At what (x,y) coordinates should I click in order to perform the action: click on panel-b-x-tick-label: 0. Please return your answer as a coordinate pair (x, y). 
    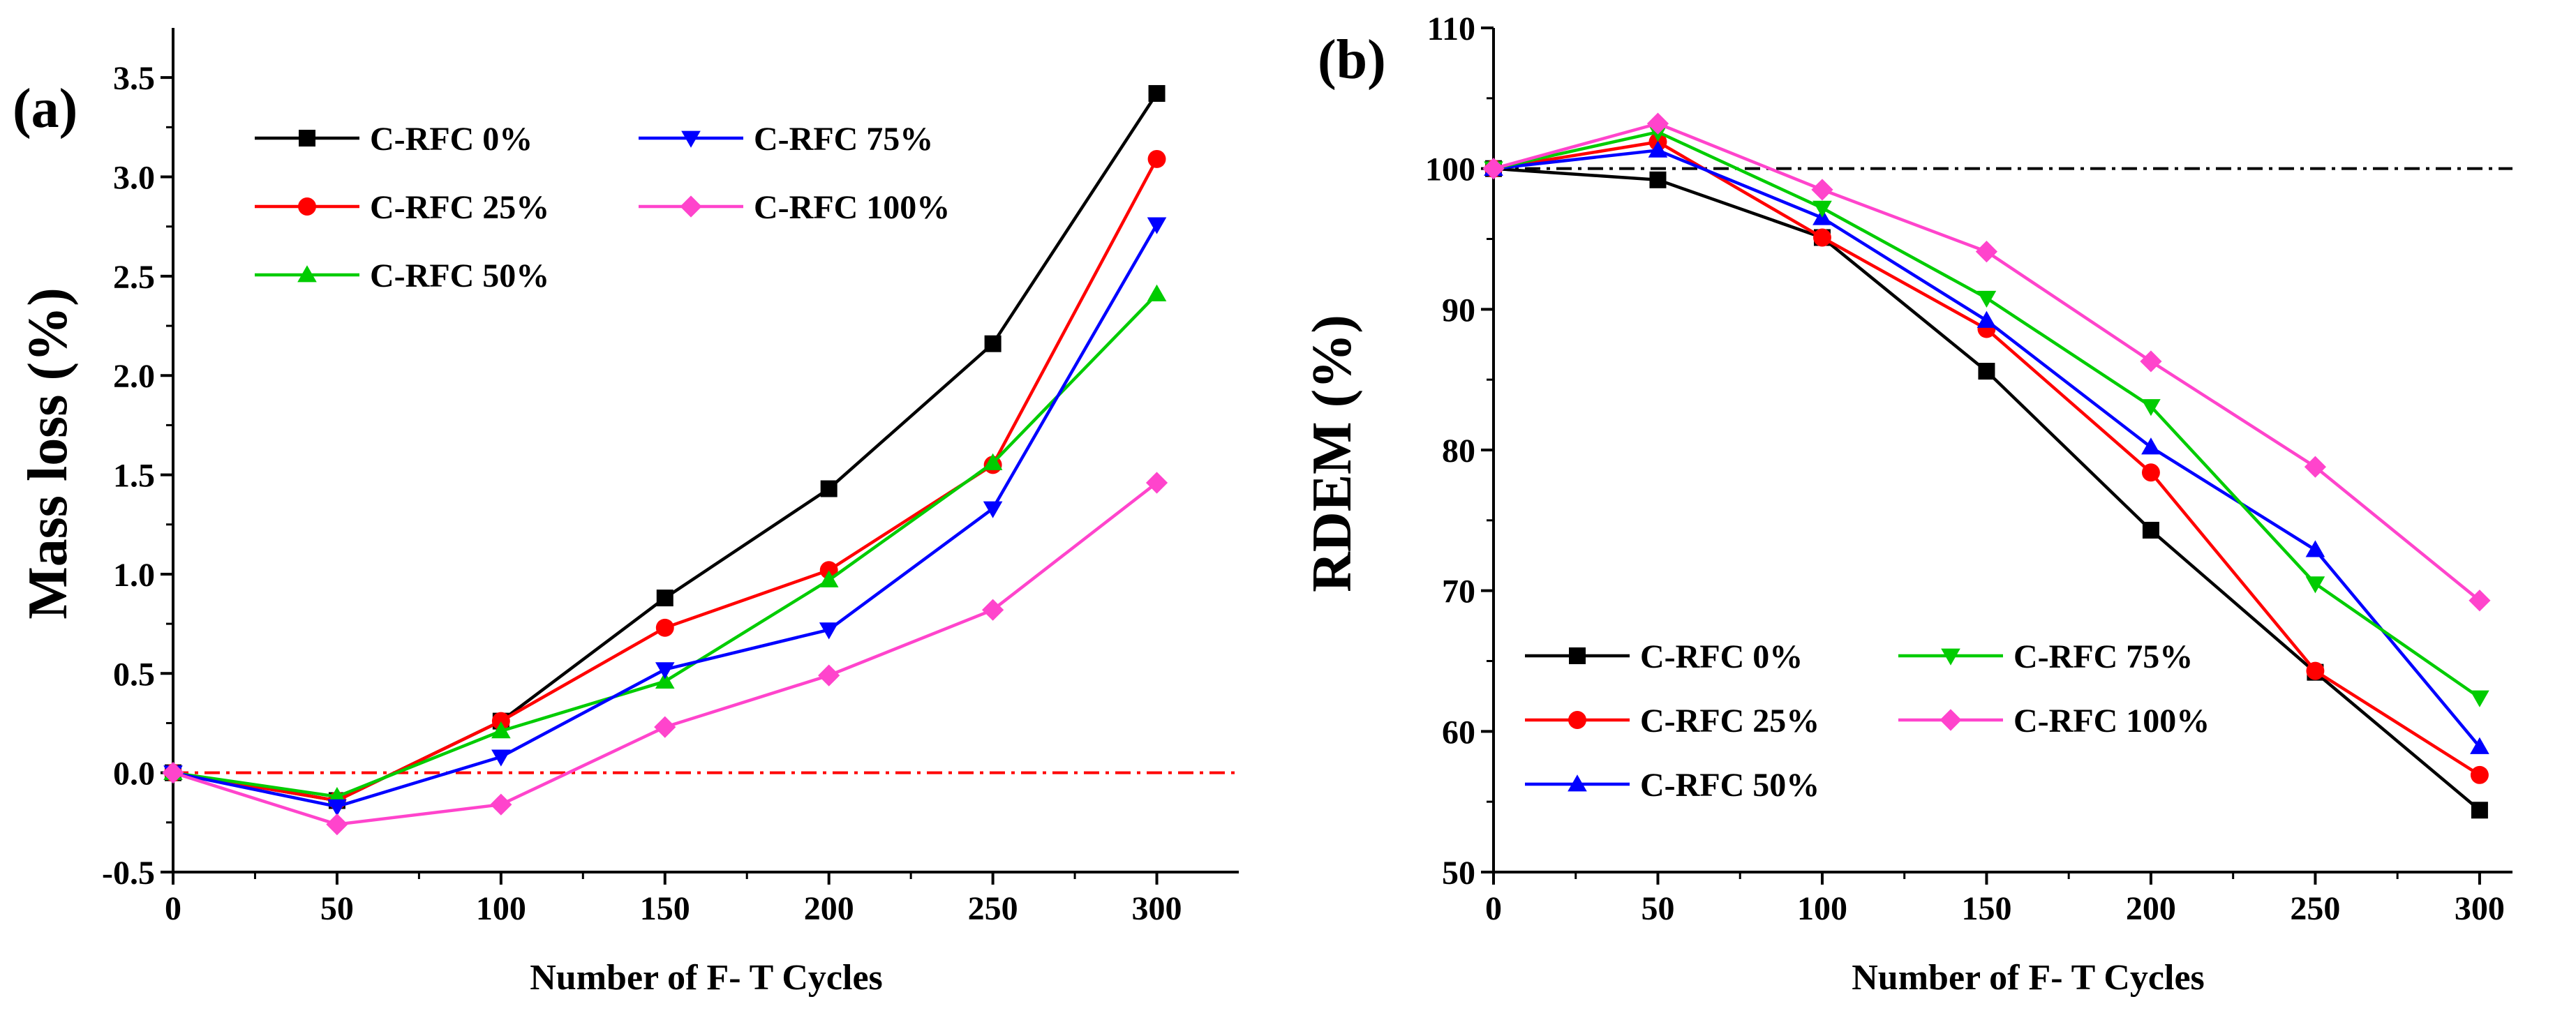
    Looking at the image, I should click on (1493, 908).